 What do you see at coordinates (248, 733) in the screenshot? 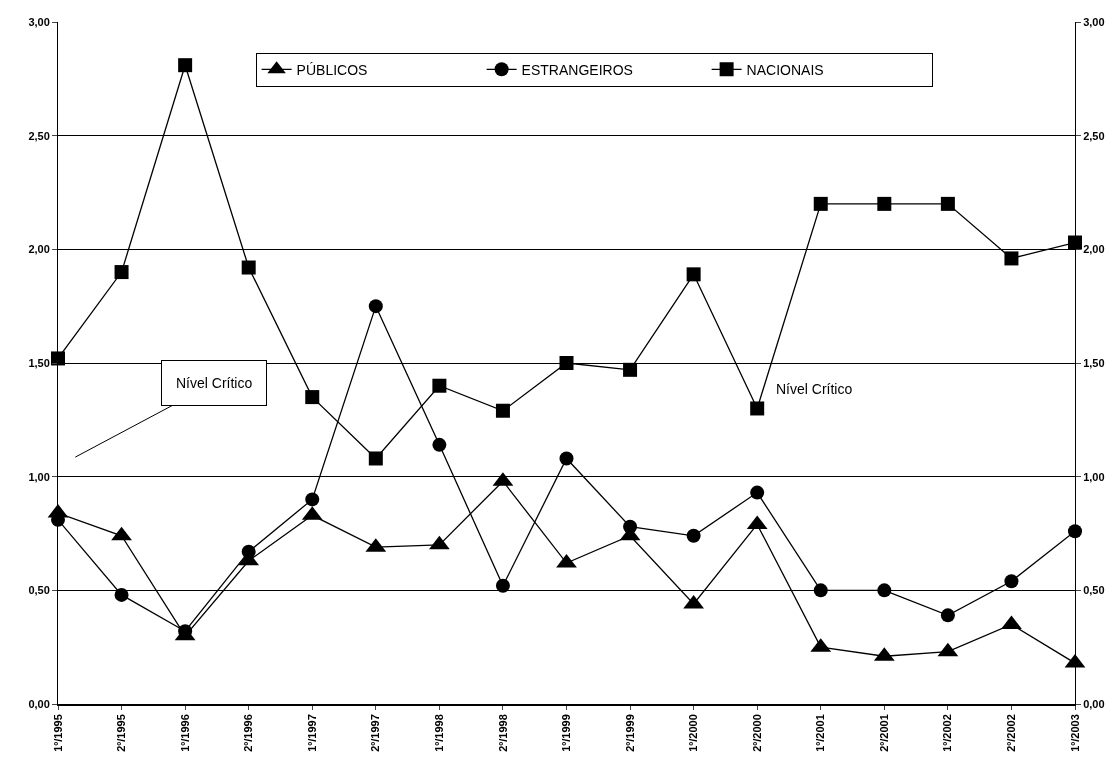
I see `x-tick-label: 2º/1996` at bounding box center [248, 733].